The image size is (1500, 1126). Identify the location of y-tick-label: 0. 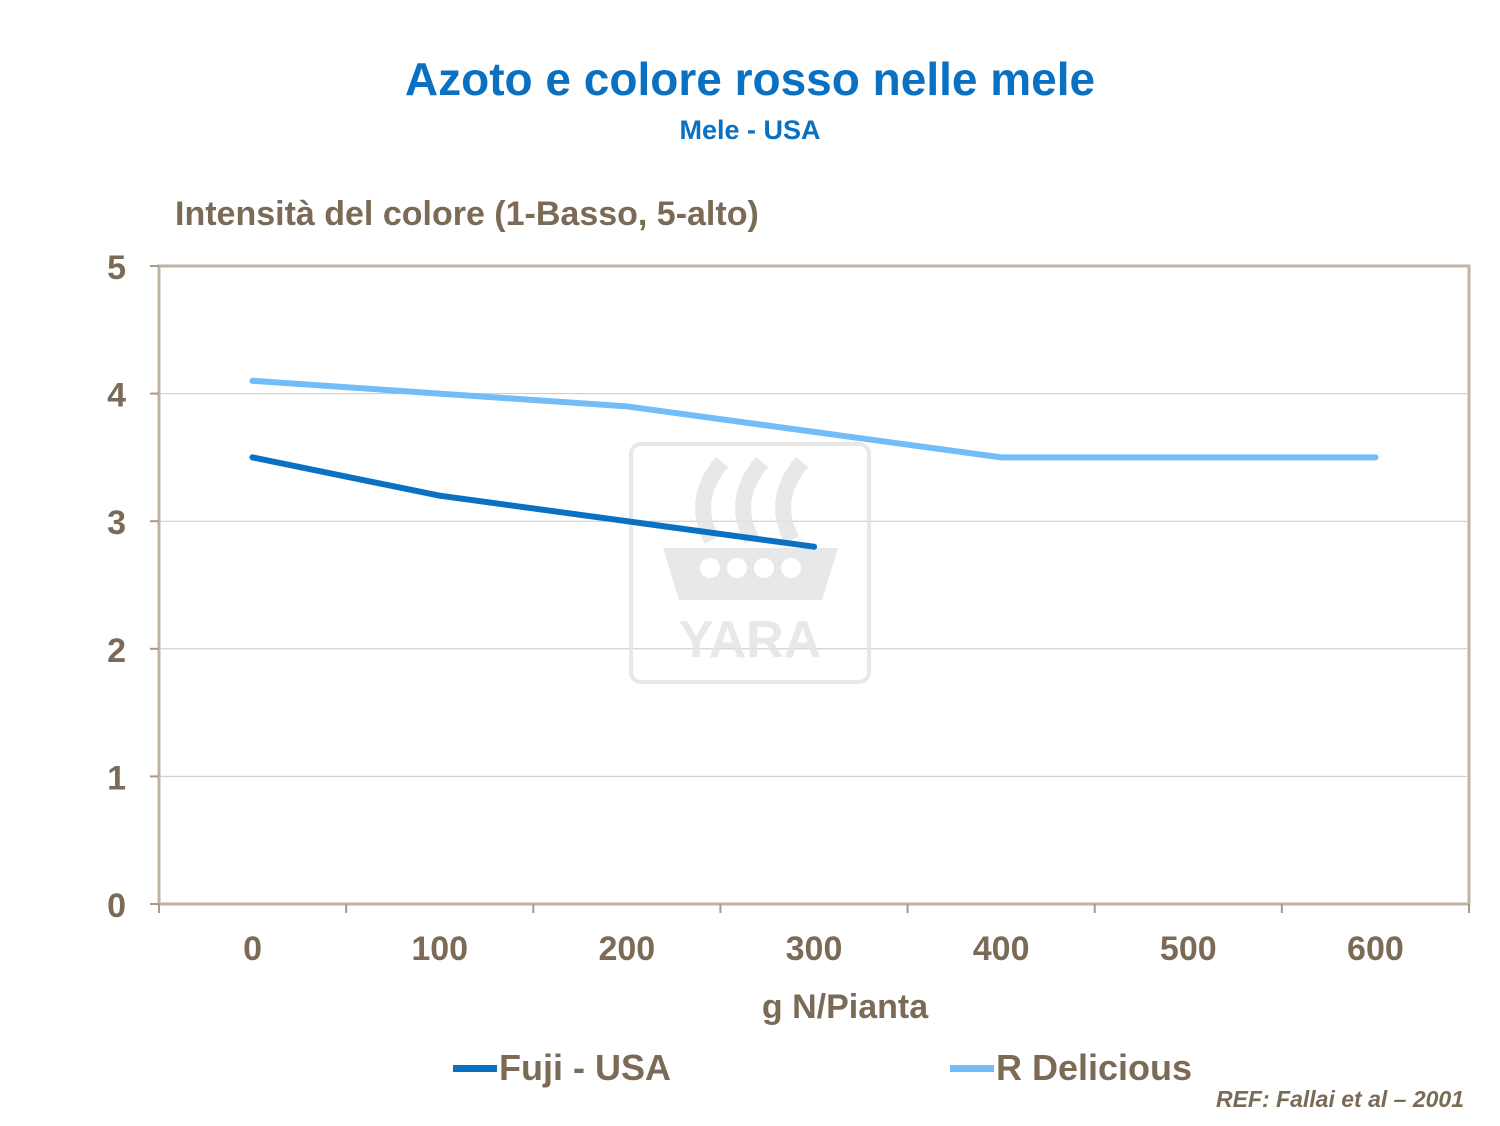
(116, 906).